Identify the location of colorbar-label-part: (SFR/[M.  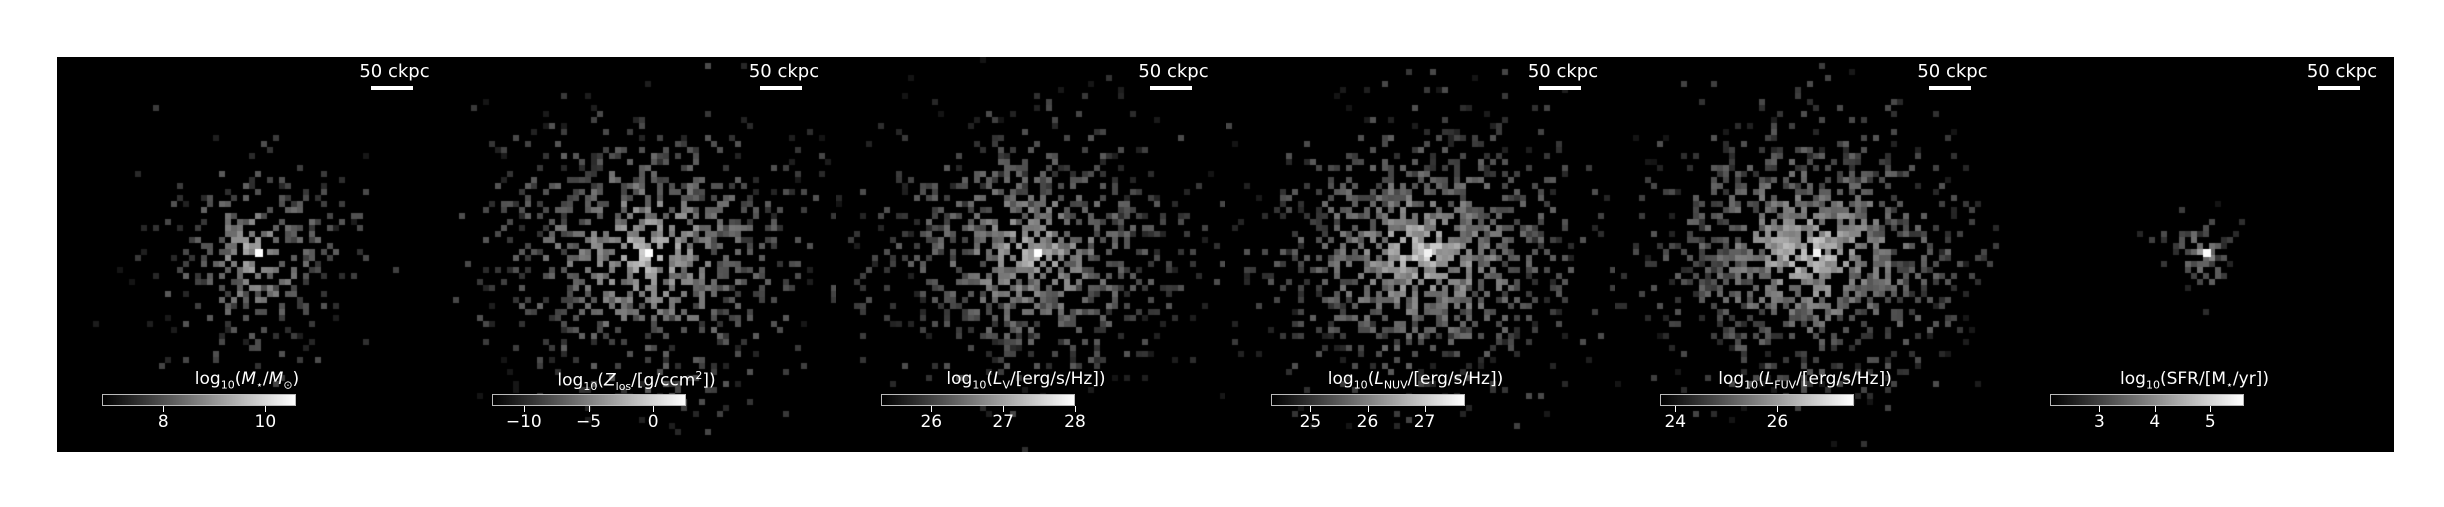
(2193, 379).